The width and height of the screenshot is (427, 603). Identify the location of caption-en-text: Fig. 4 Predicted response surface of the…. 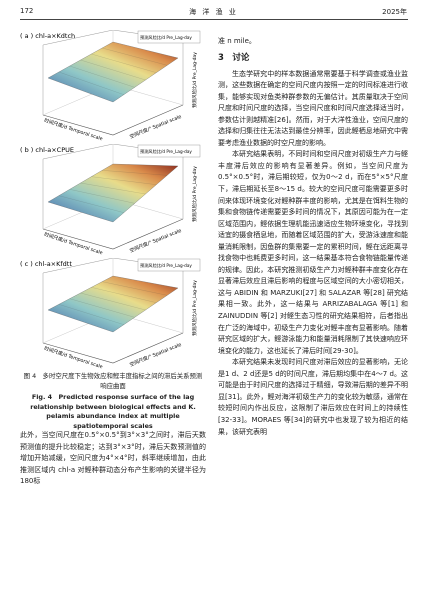
(113, 411).